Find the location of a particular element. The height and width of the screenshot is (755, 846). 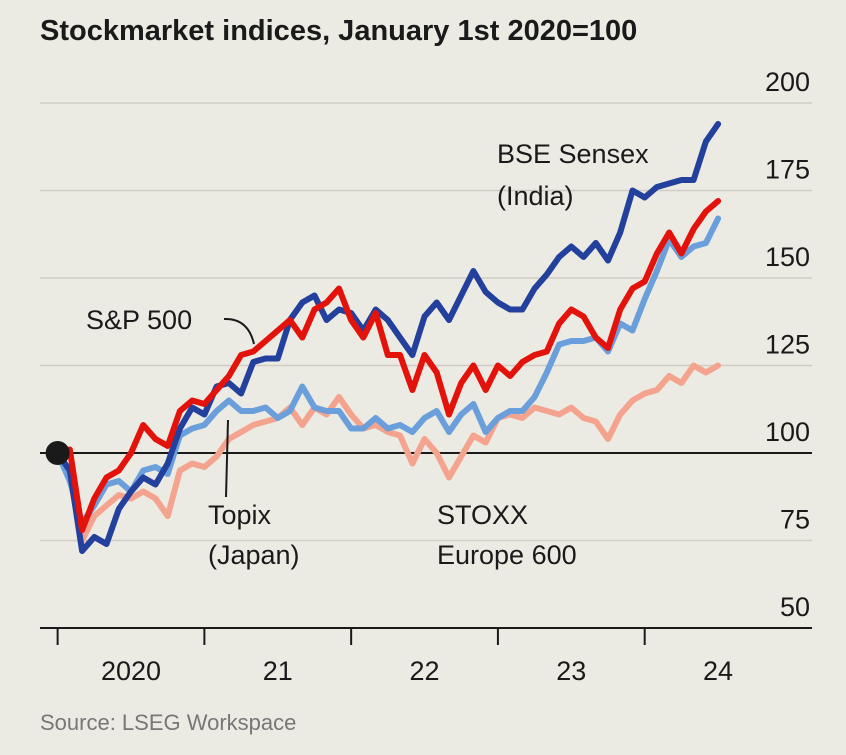

y-tick-label: 150 is located at coordinates (787, 257).